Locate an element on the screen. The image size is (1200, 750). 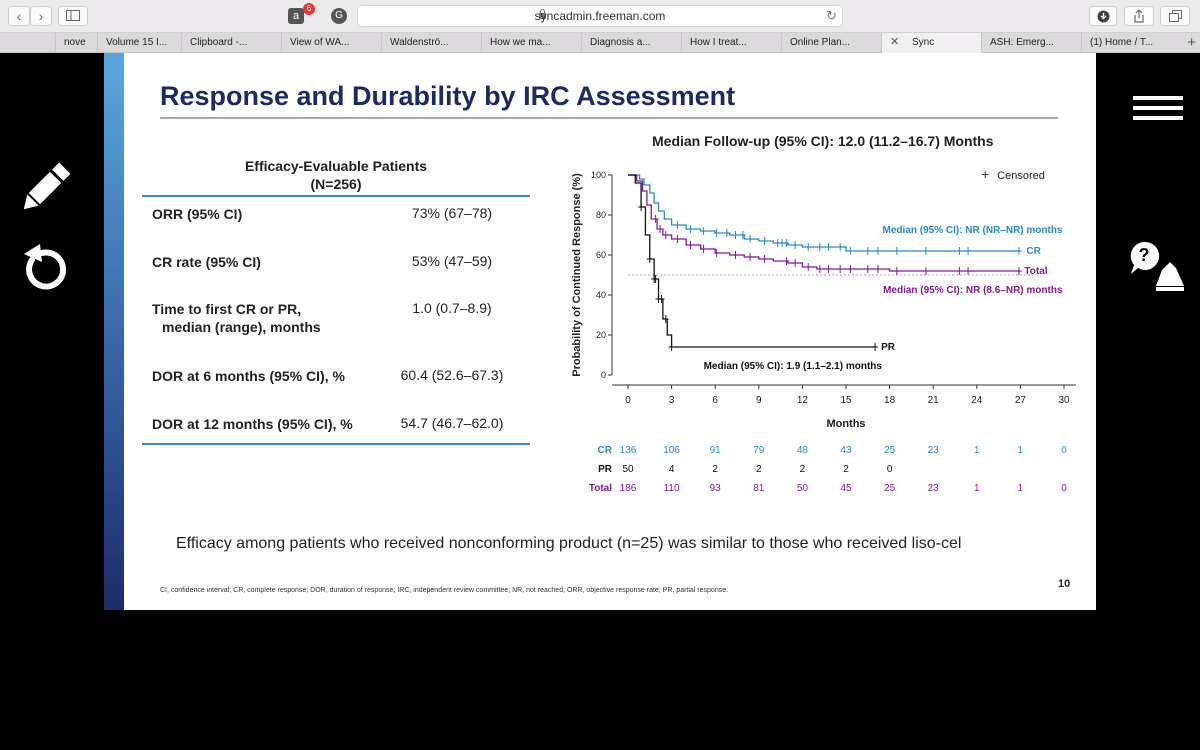
tab: nove is located at coordinates (76, 43).